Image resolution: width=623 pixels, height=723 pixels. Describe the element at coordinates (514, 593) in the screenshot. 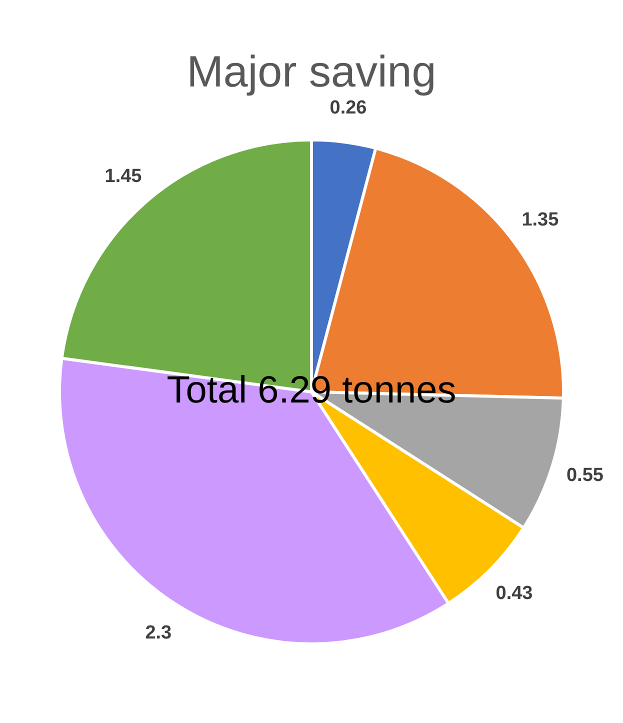

I see `data-label: 0.43` at that location.